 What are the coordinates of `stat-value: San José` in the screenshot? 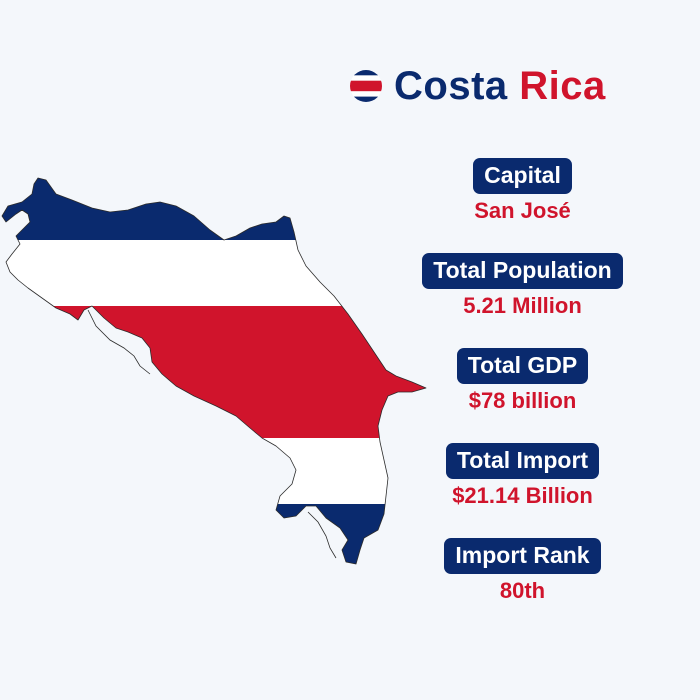 It's located at (522, 210).